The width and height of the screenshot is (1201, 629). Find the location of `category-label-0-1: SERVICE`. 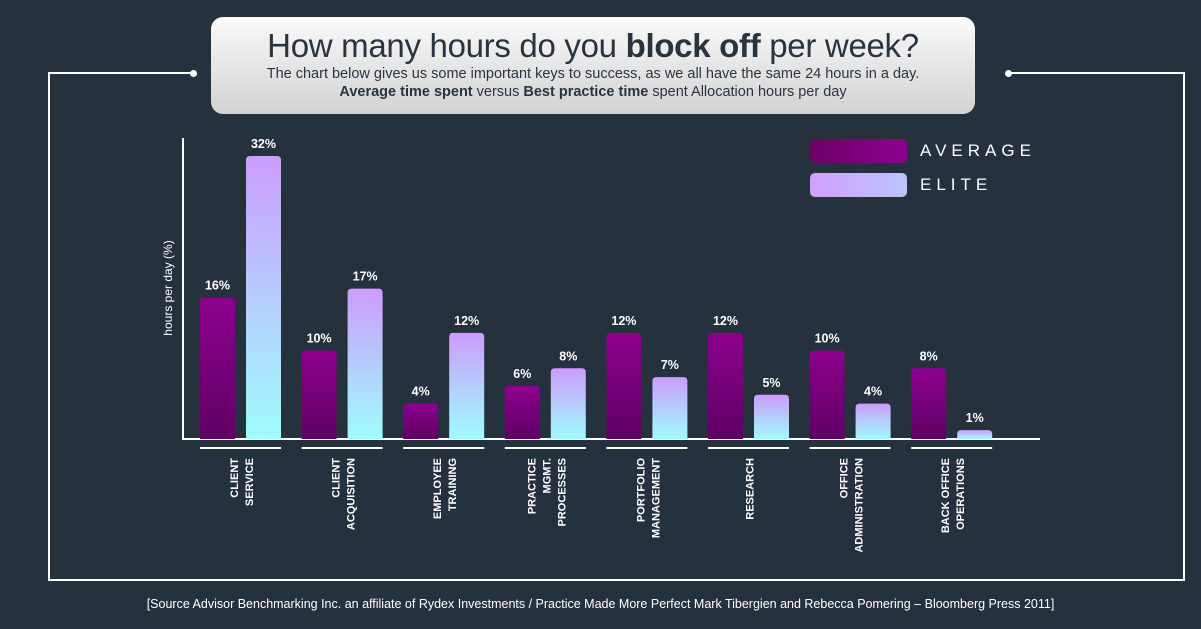

category-label-0-1: SERVICE is located at coordinates (250, 482).